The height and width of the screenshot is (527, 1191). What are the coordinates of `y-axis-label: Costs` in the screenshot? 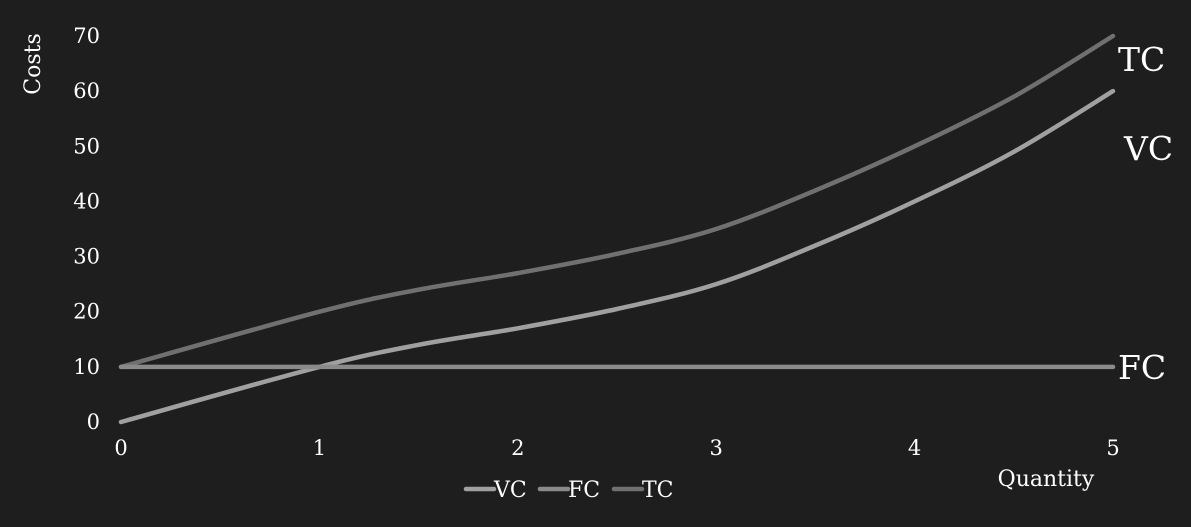 It's located at (33, 64).